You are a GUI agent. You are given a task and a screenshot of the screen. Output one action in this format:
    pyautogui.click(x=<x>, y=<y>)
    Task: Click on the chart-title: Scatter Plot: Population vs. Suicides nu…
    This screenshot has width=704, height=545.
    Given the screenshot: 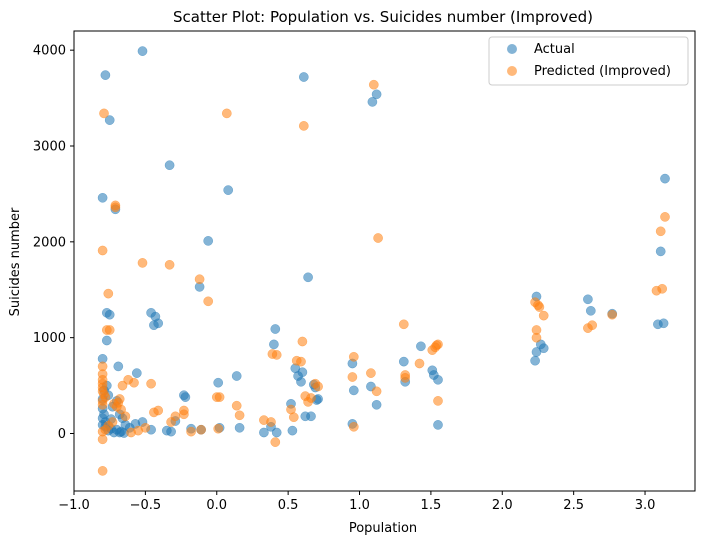 What is the action you would take?
    pyautogui.click(x=383, y=17)
    